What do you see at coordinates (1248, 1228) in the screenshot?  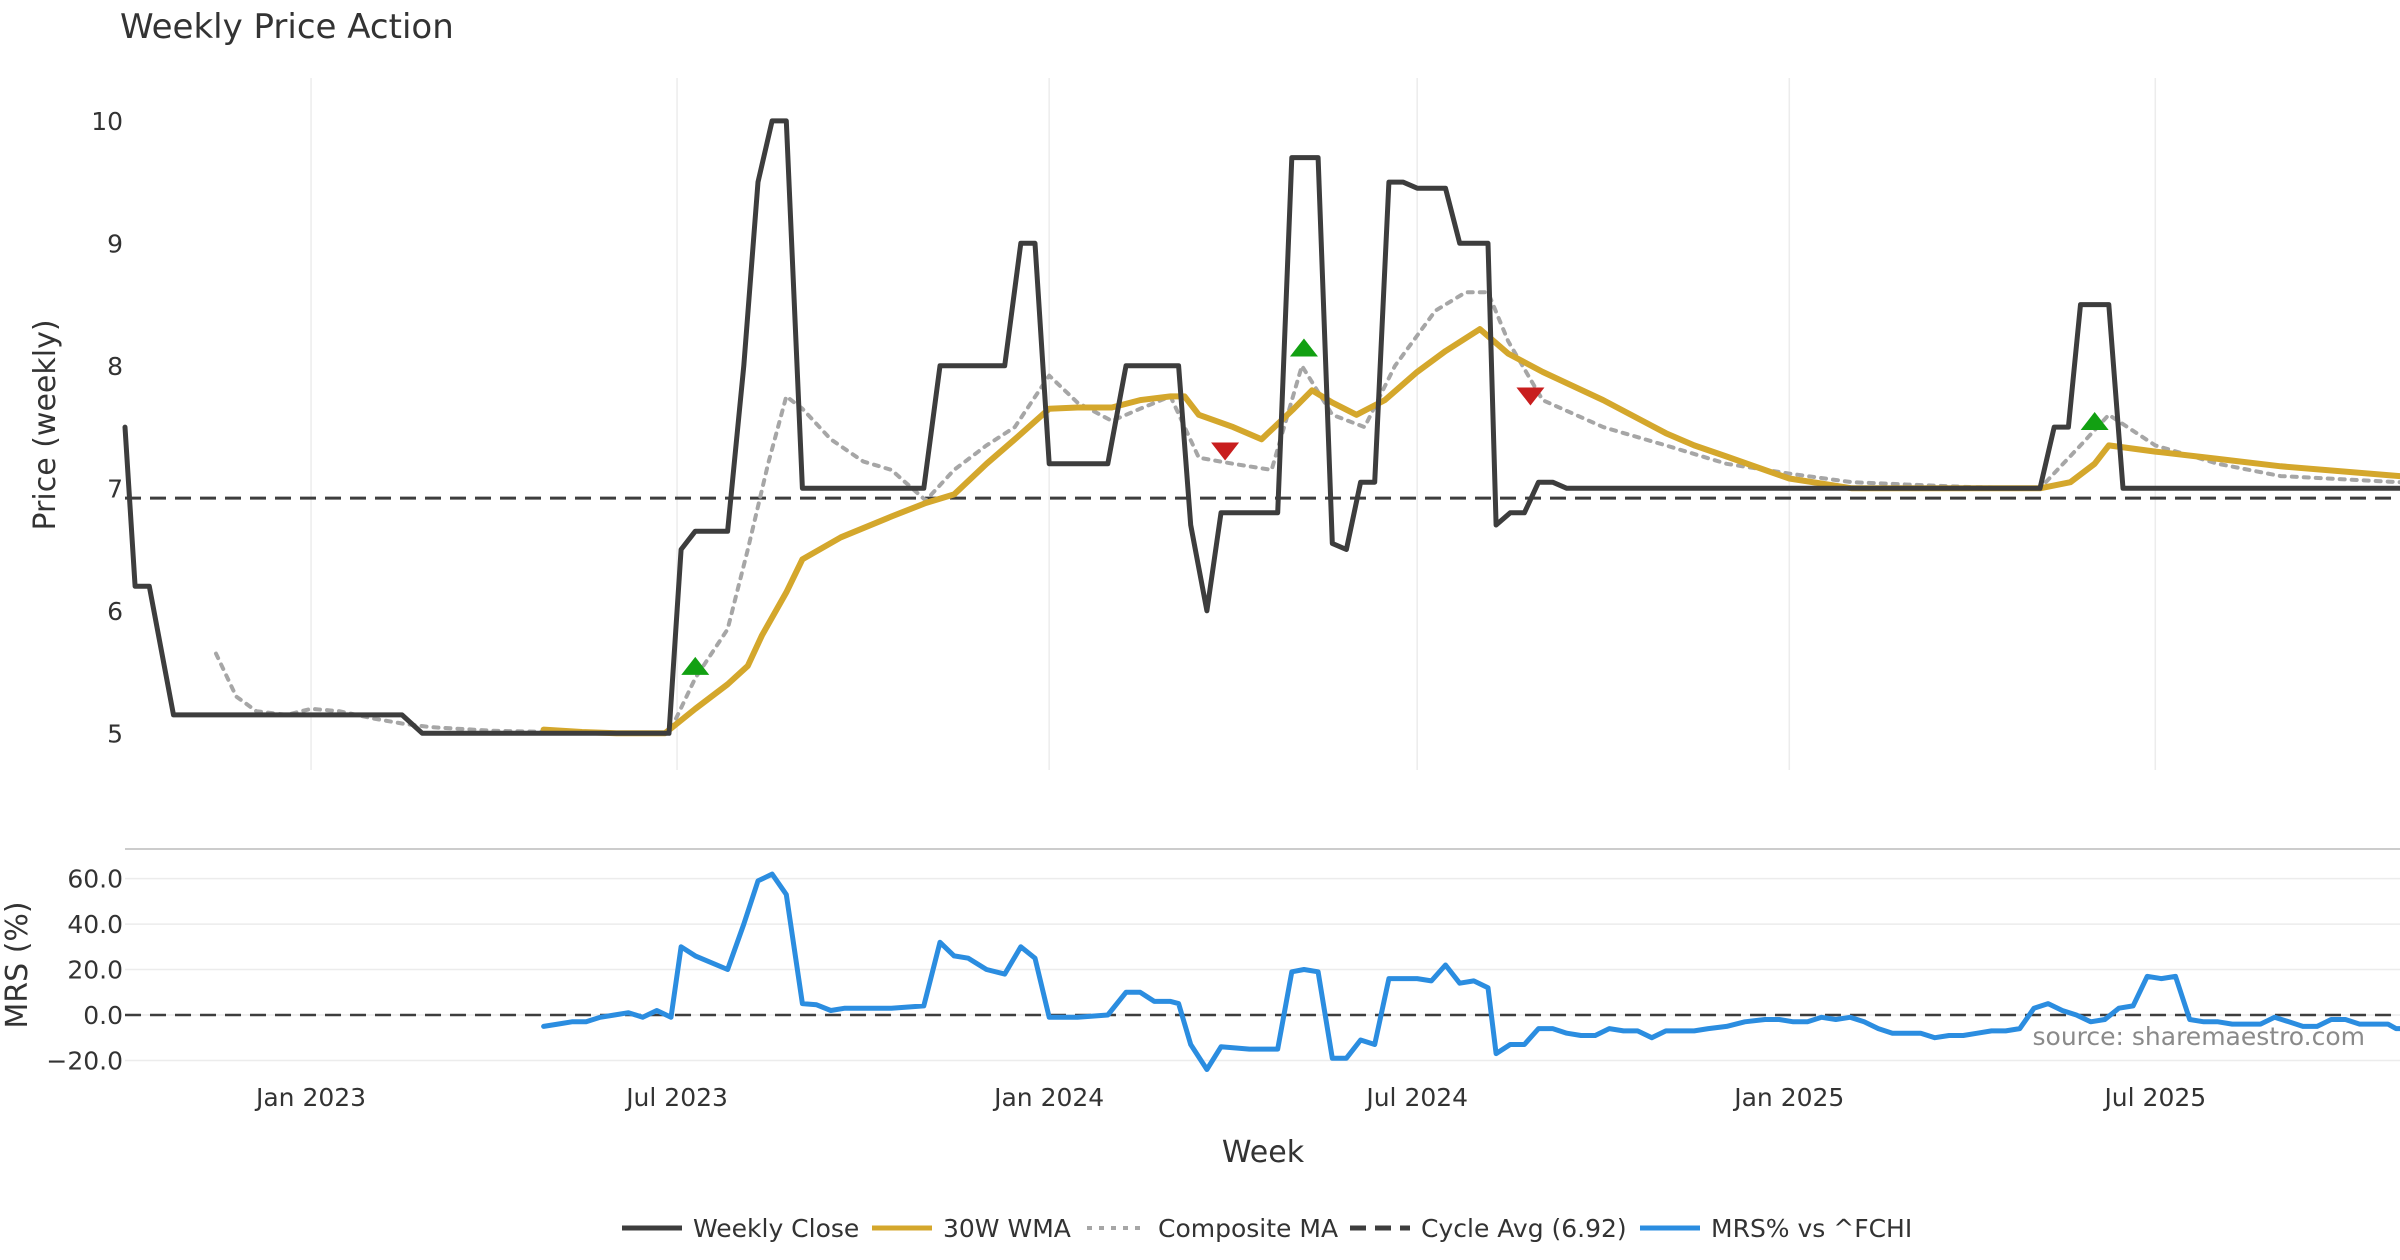 I see `legend-label-2: Composite MA` at bounding box center [1248, 1228].